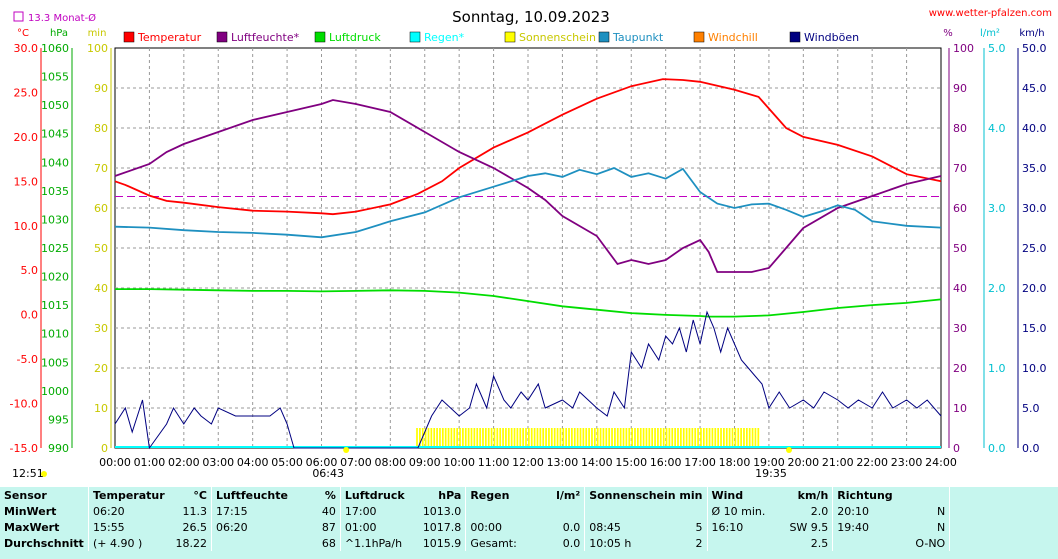 The width and height of the screenshot is (1058, 559). Describe the element at coordinates (819, 543) in the screenshot. I see `stats-cell-value: 2.5` at that location.